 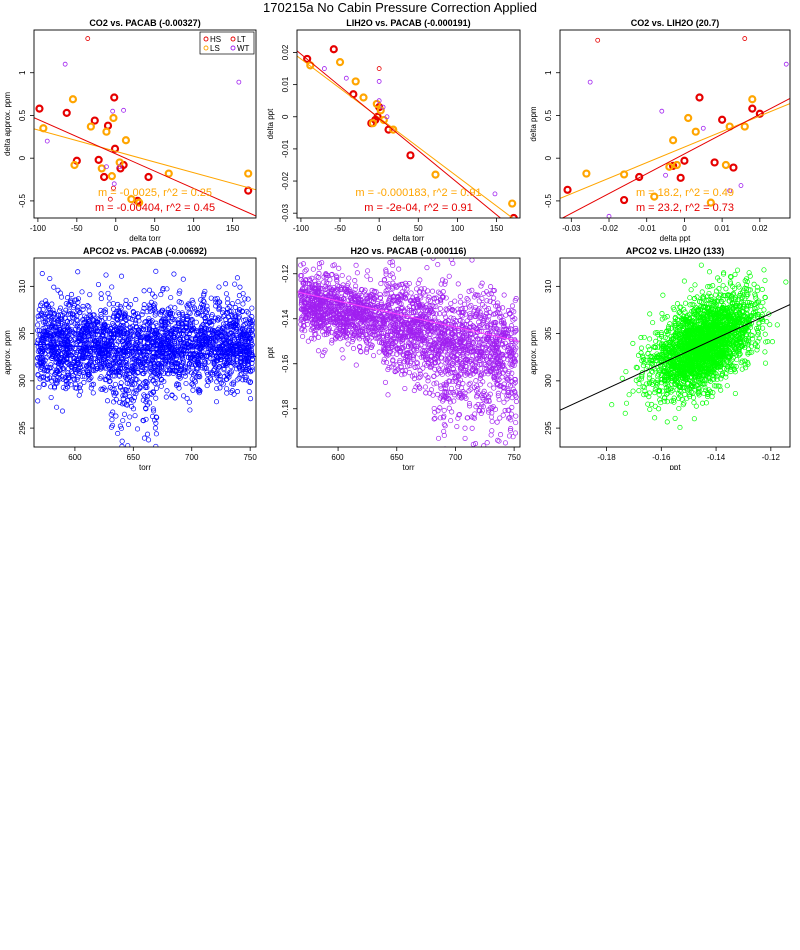 What do you see at coordinates (685, 193) in the screenshot?
I see `fit-annotation: m = 18.2, r^2 = 0.49` at bounding box center [685, 193].